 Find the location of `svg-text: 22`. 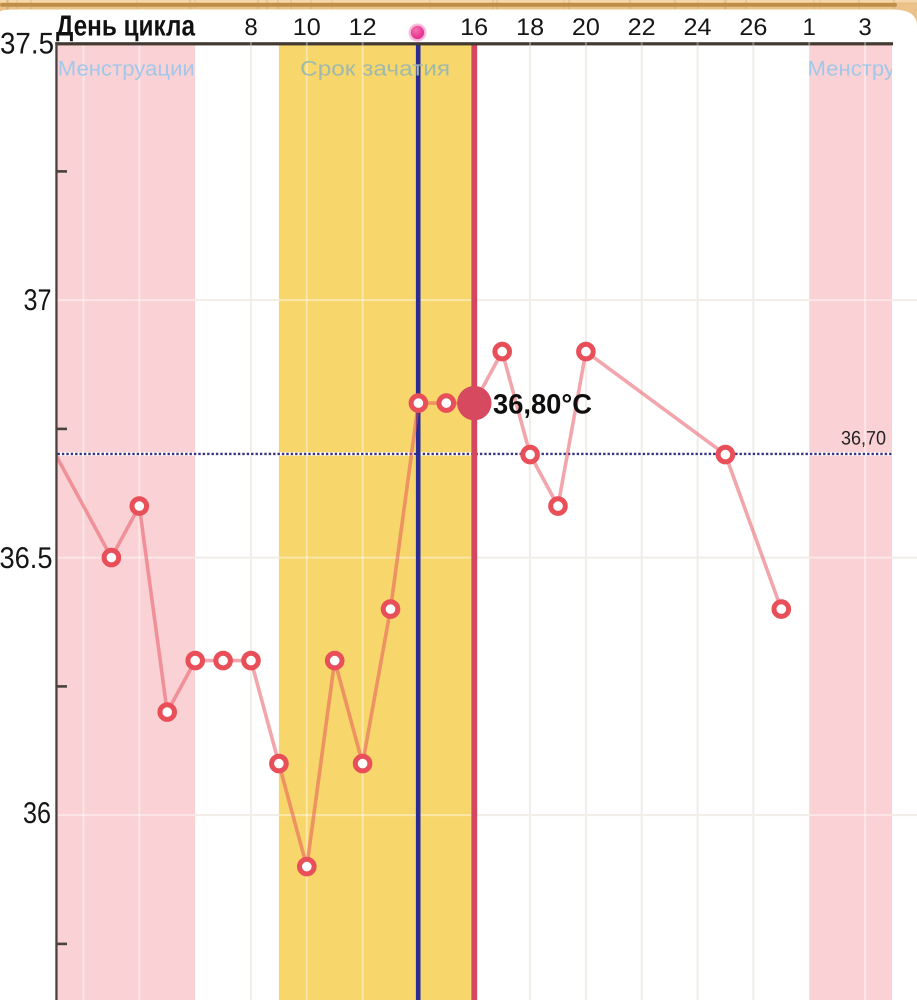

svg-text: 22 is located at coordinates (642, 27).